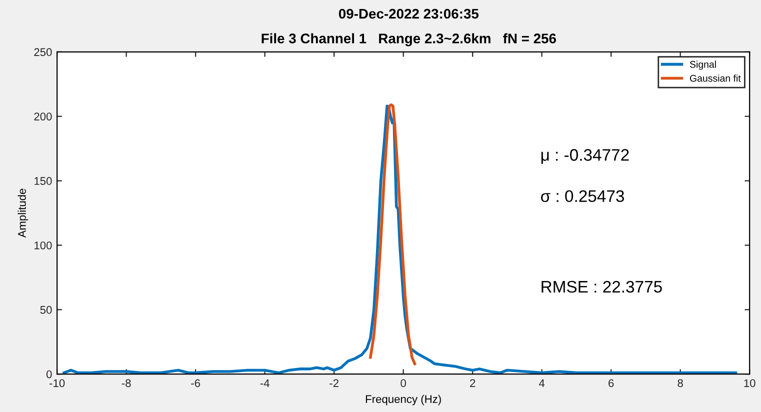 This screenshot has width=761, height=412. Describe the element at coordinates (126, 383) in the screenshot. I see `x-tick-label: -8` at that location.